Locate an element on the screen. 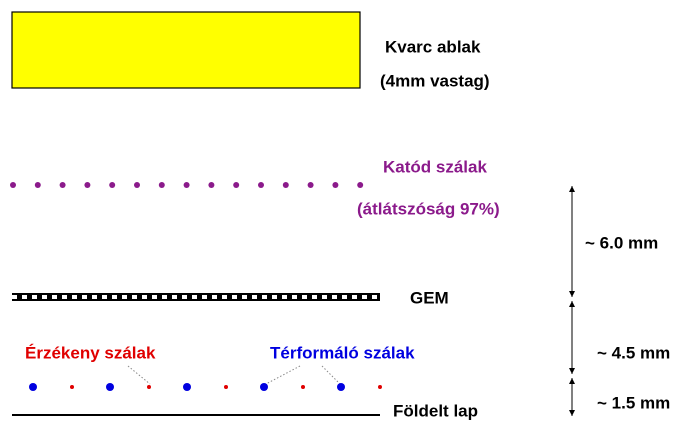 This screenshot has width=685, height=421. ground-label: Földelt lap is located at coordinates (435, 410).